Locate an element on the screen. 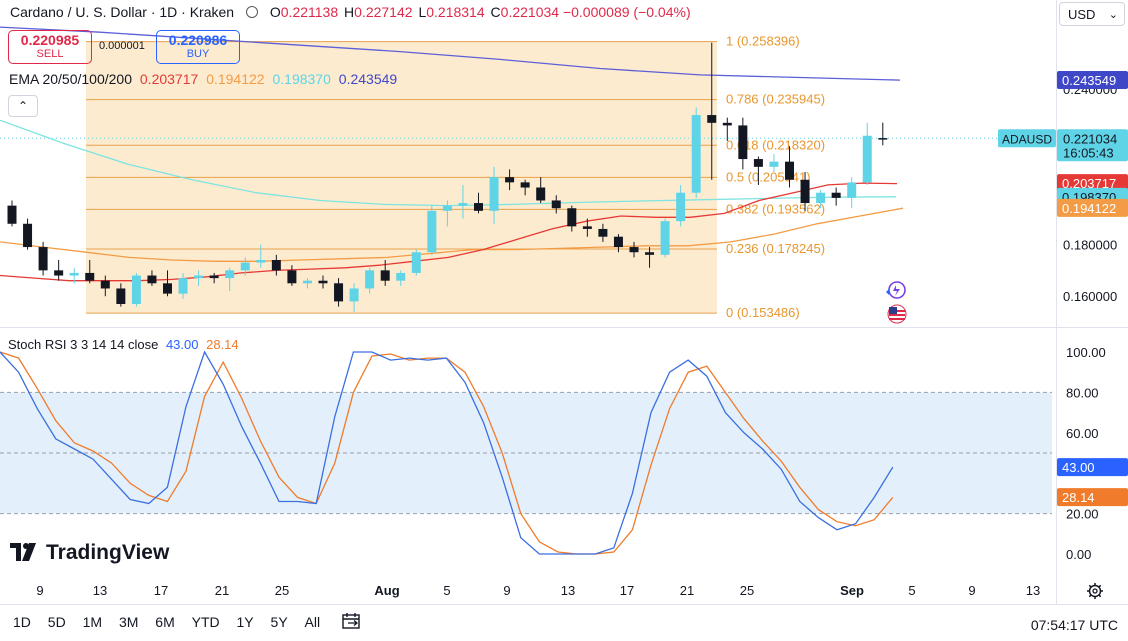 The image size is (1128, 641). tradingview-logo: TradingView is located at coordinates (89, 553).